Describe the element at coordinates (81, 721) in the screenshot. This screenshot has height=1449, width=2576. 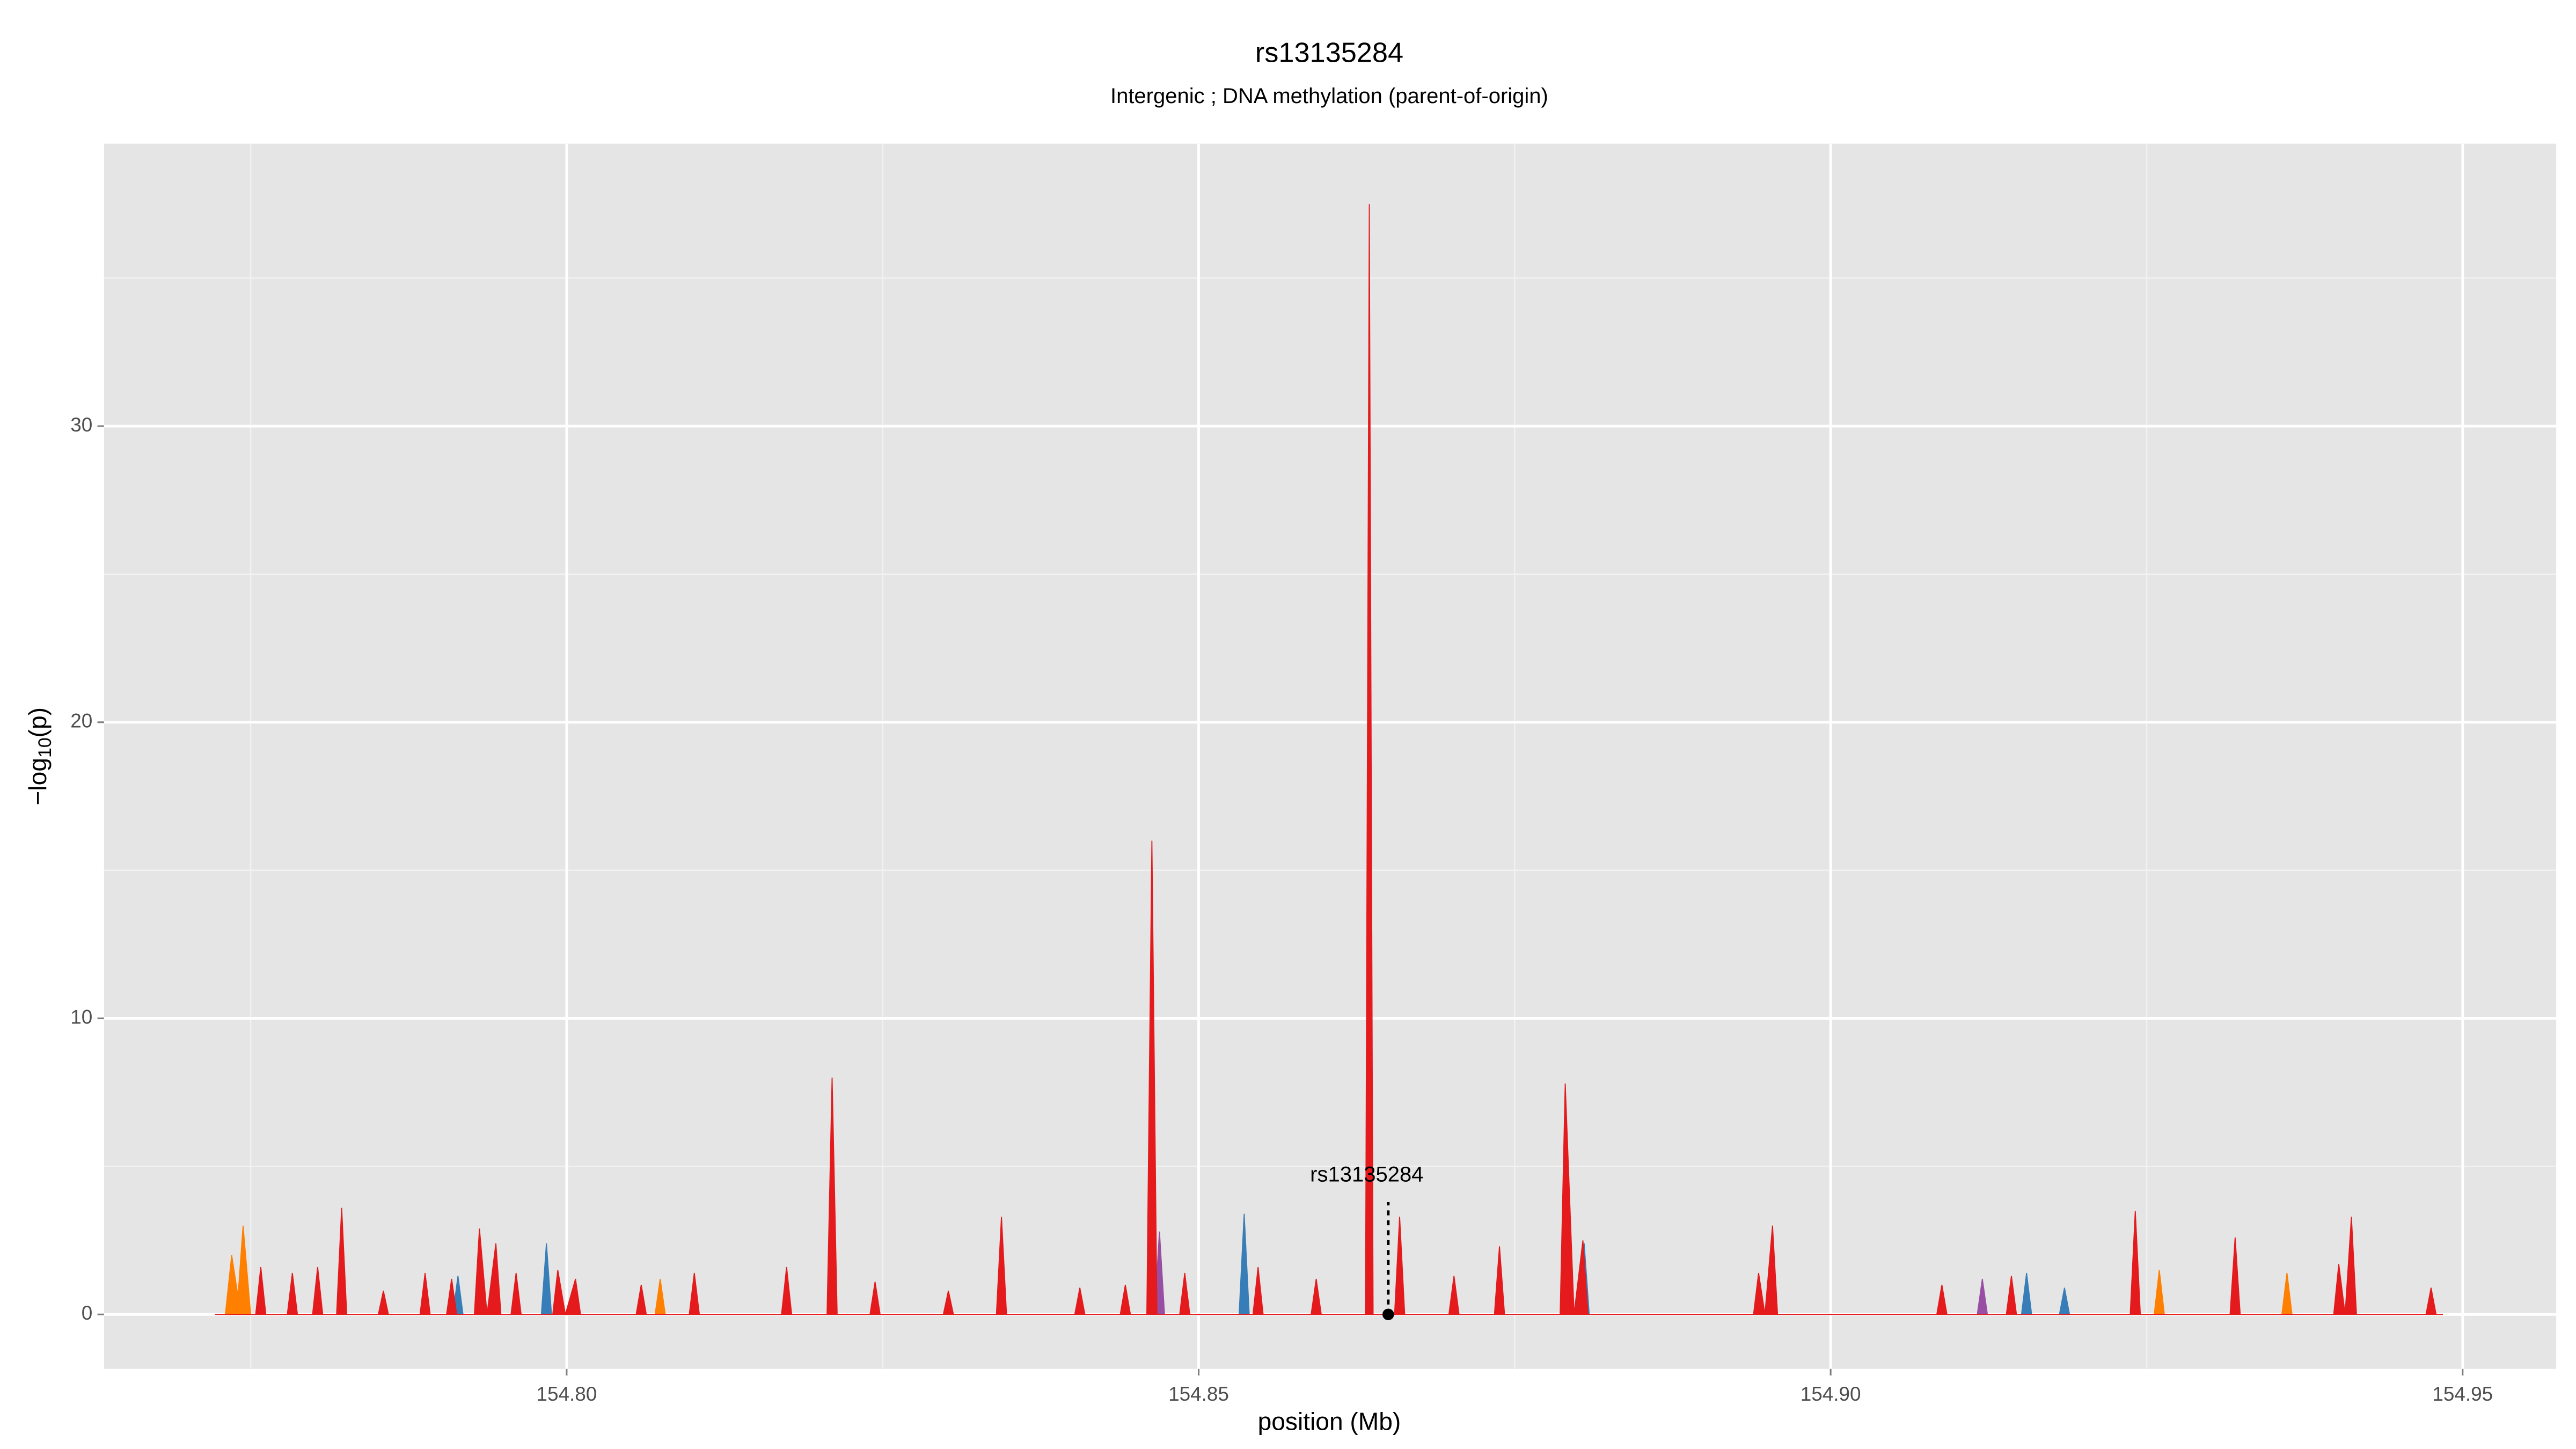
I see `y-tick-label: 20` at that location.